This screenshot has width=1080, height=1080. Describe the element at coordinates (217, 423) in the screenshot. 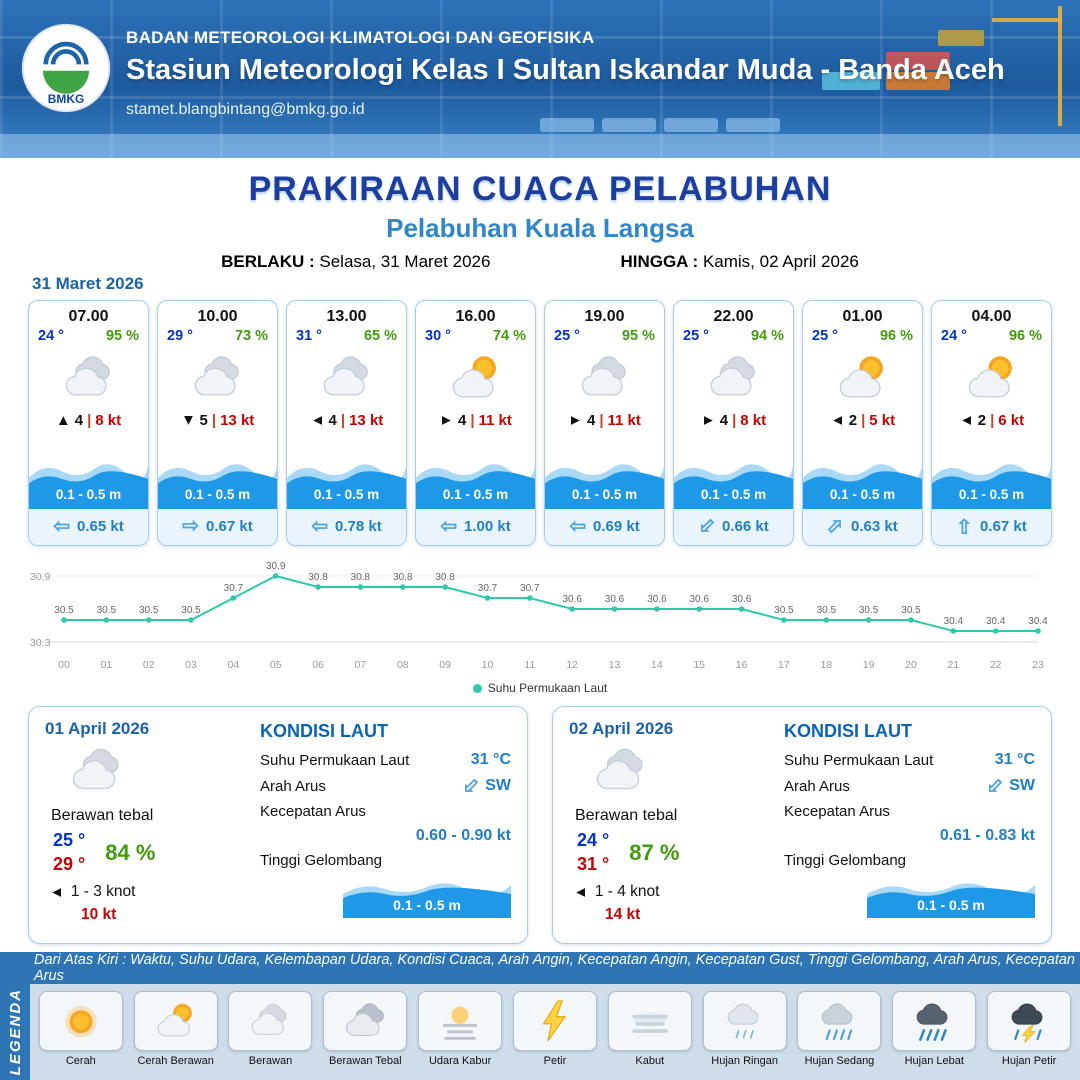

I see `forecast-card: 10.00 29 ° 73 % ▲ 5 | 13 kt 0.1 - 0.5 m ⇨ 0.67 kt` at that location.